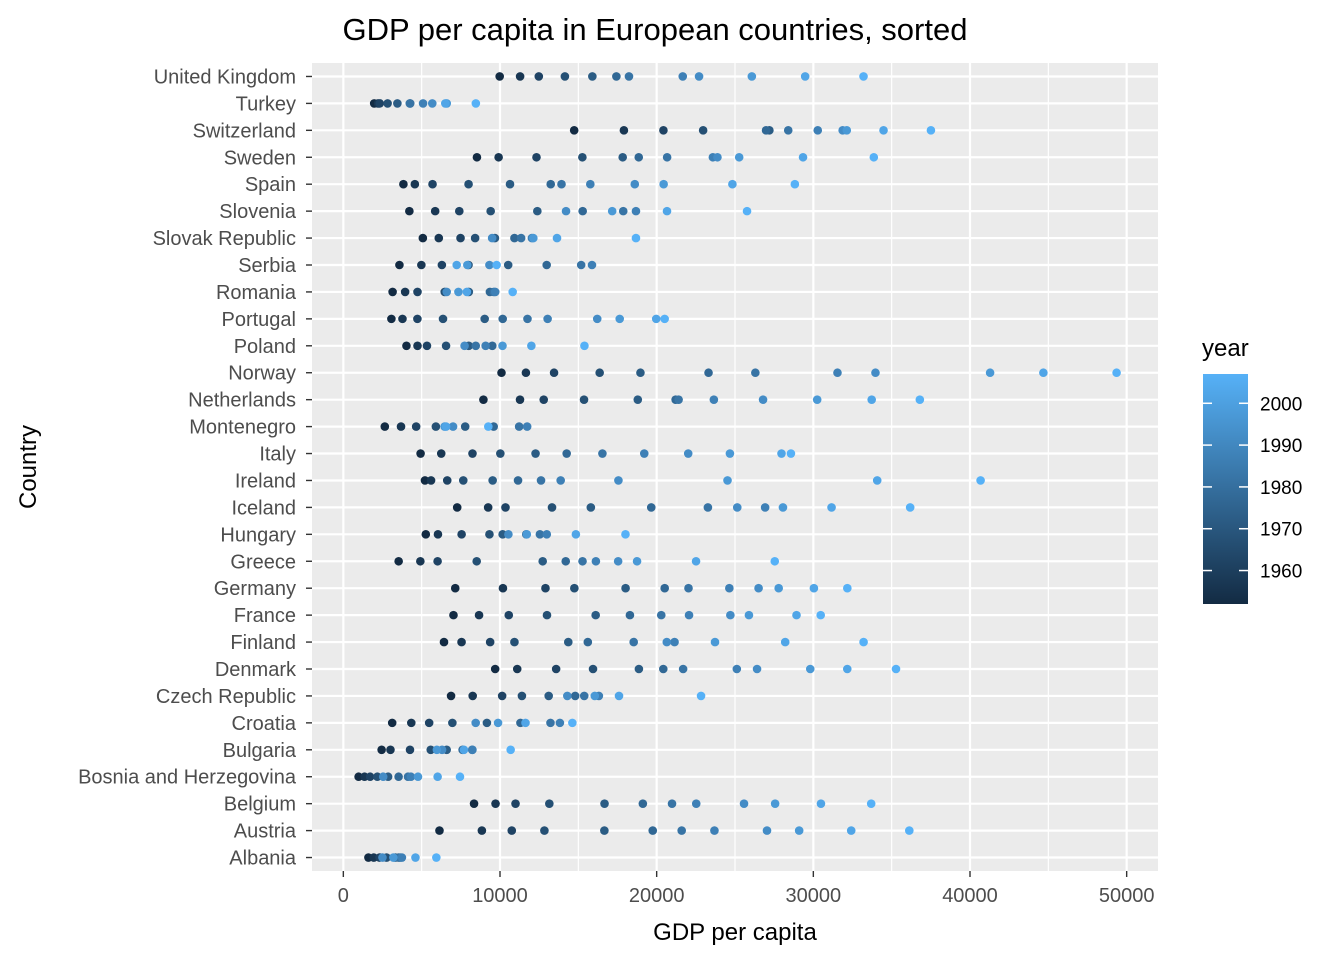 The width and height of the screenshot is (1344, 960). I want to click on x-axis-title: GDP per capita, so click(735, 932).